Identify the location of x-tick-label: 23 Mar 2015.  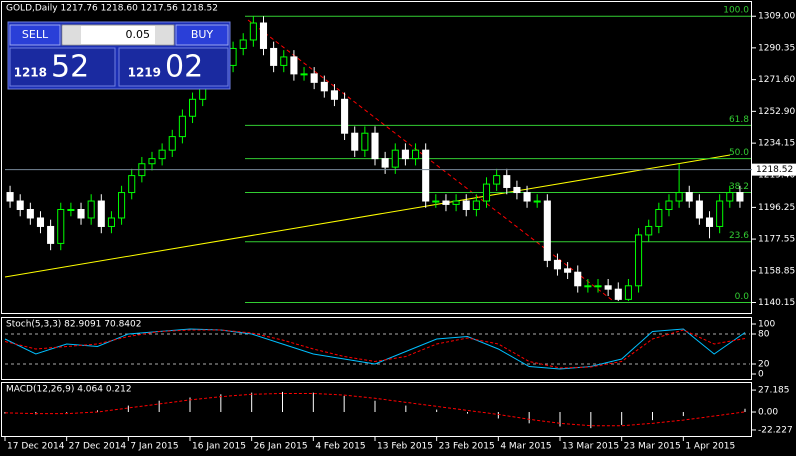
(652, 447).